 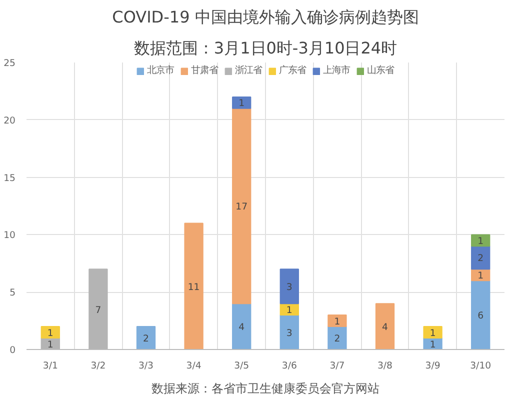 I want to click on data-label: 6, so click(x=481, y=316).